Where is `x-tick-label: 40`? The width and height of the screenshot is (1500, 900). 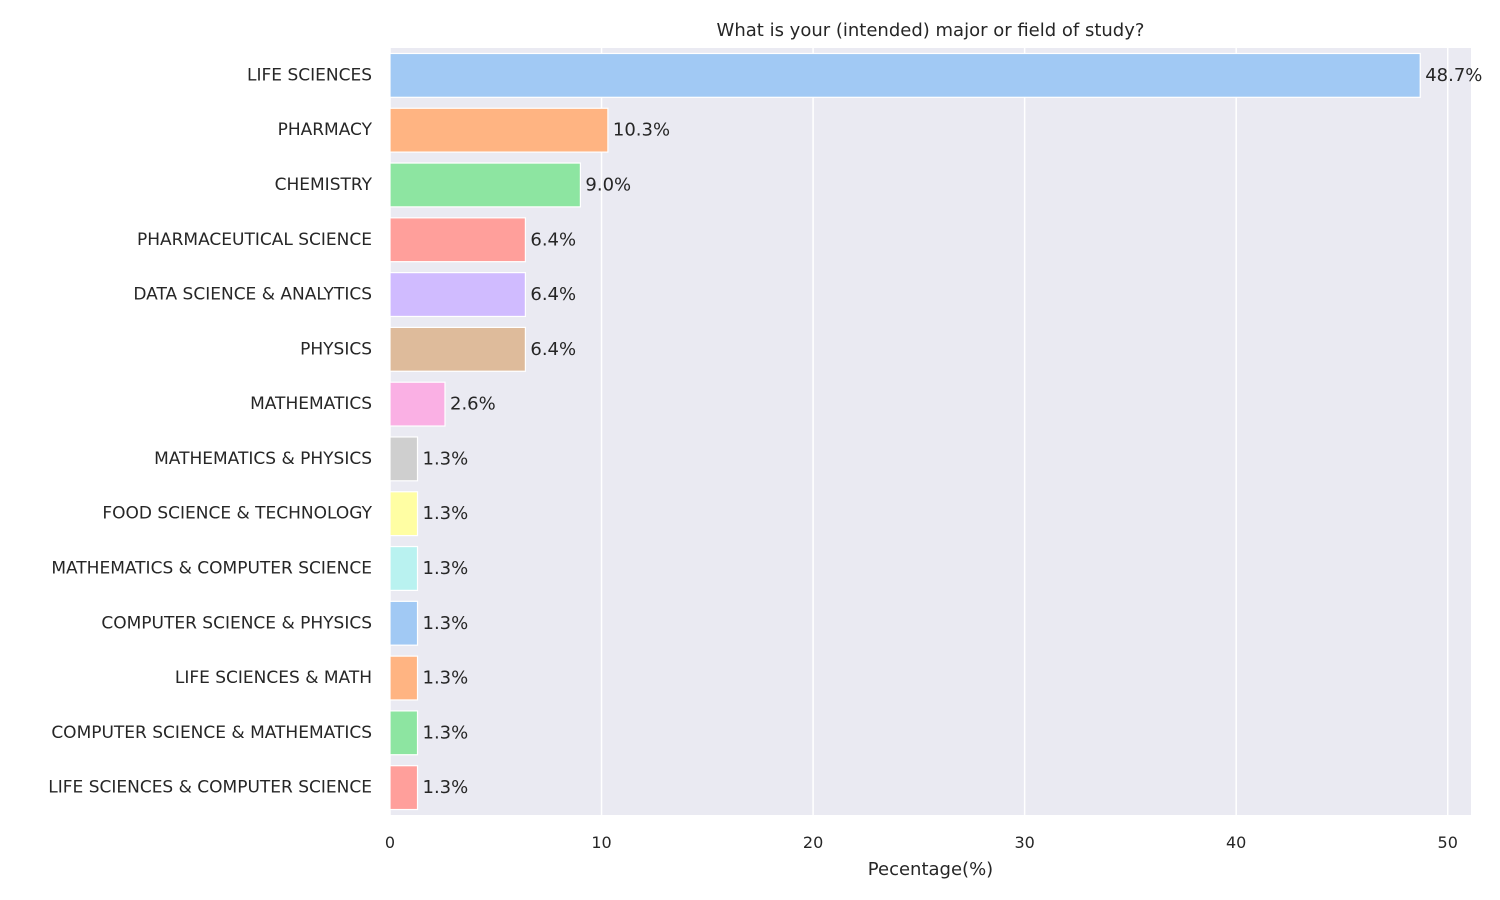 x-tick-label: 40 is located at coordinates (1236, 842).